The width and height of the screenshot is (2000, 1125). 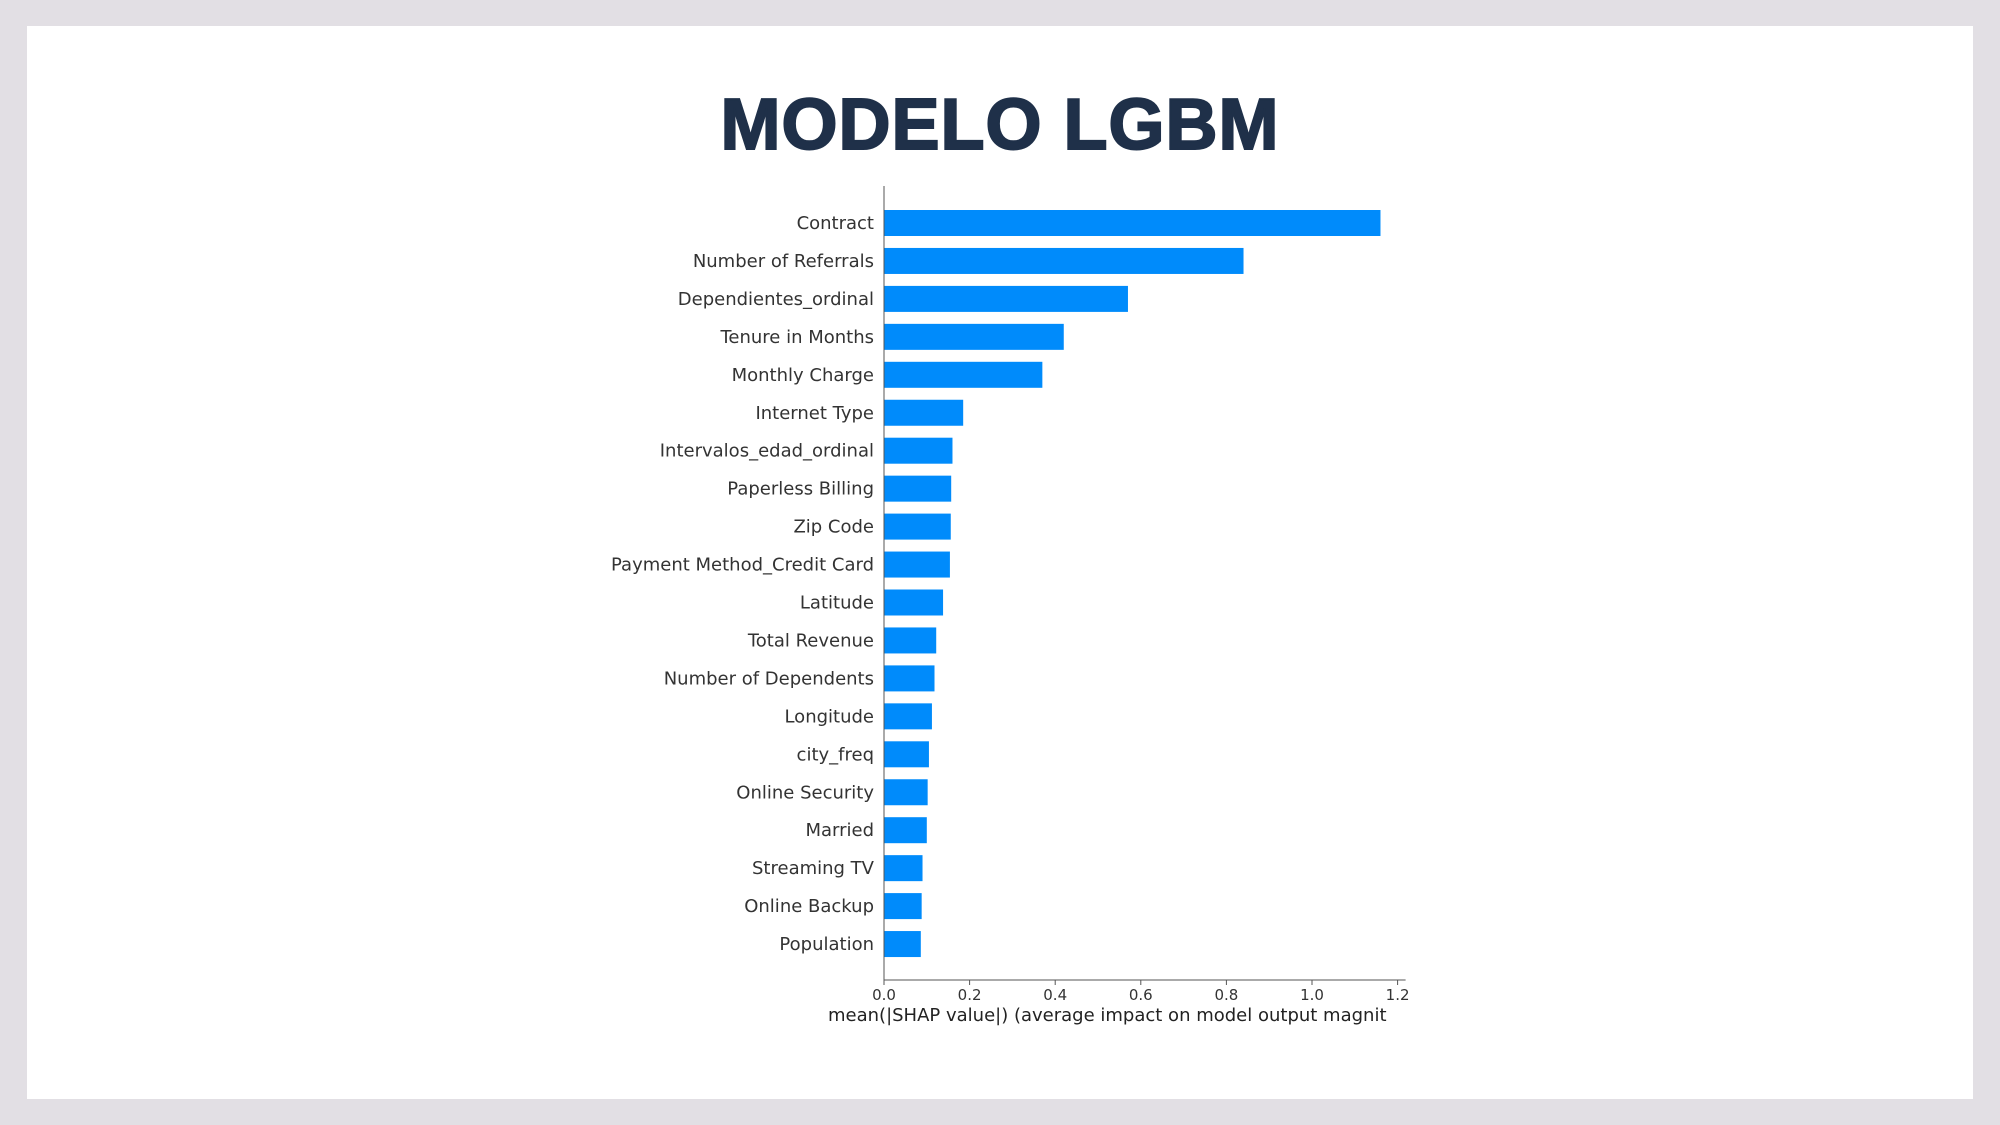 I want to click on category-label: Number of Referrals, so click(x=783, y=261).